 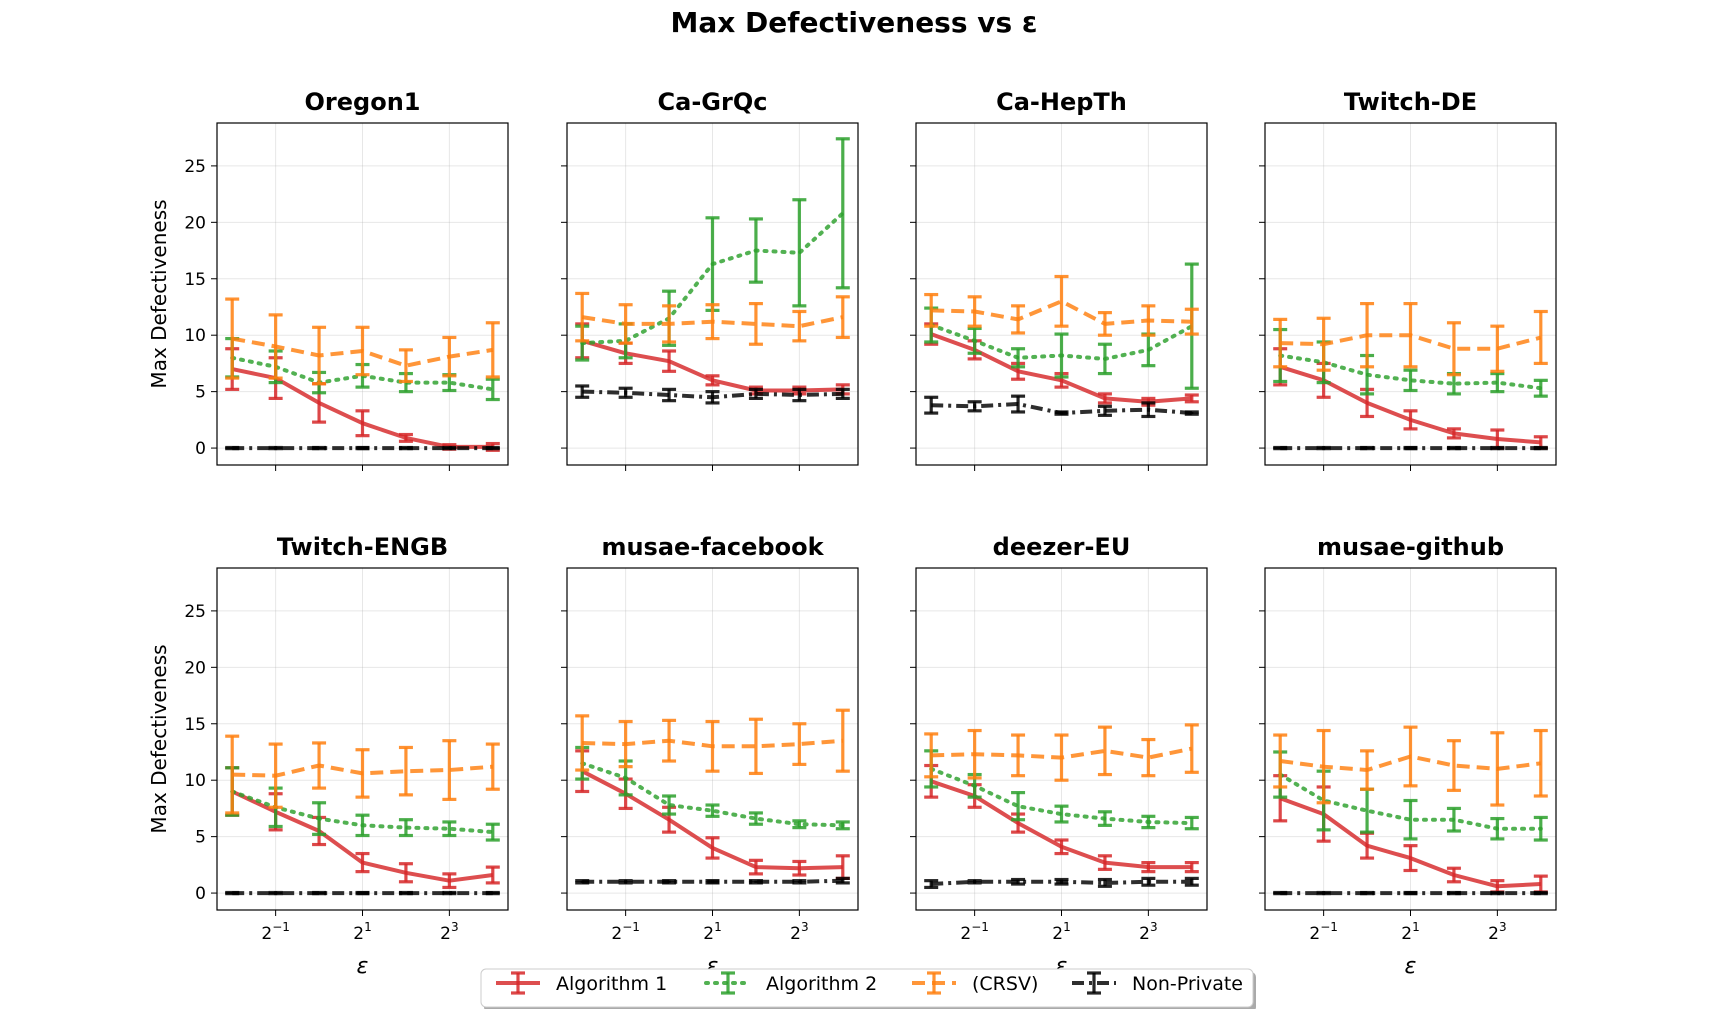 What do you see at coordinates (1410, 102) in the screenshot?
I see `subplot-title: Twitch-DE` at bounding box center [1410, 102].